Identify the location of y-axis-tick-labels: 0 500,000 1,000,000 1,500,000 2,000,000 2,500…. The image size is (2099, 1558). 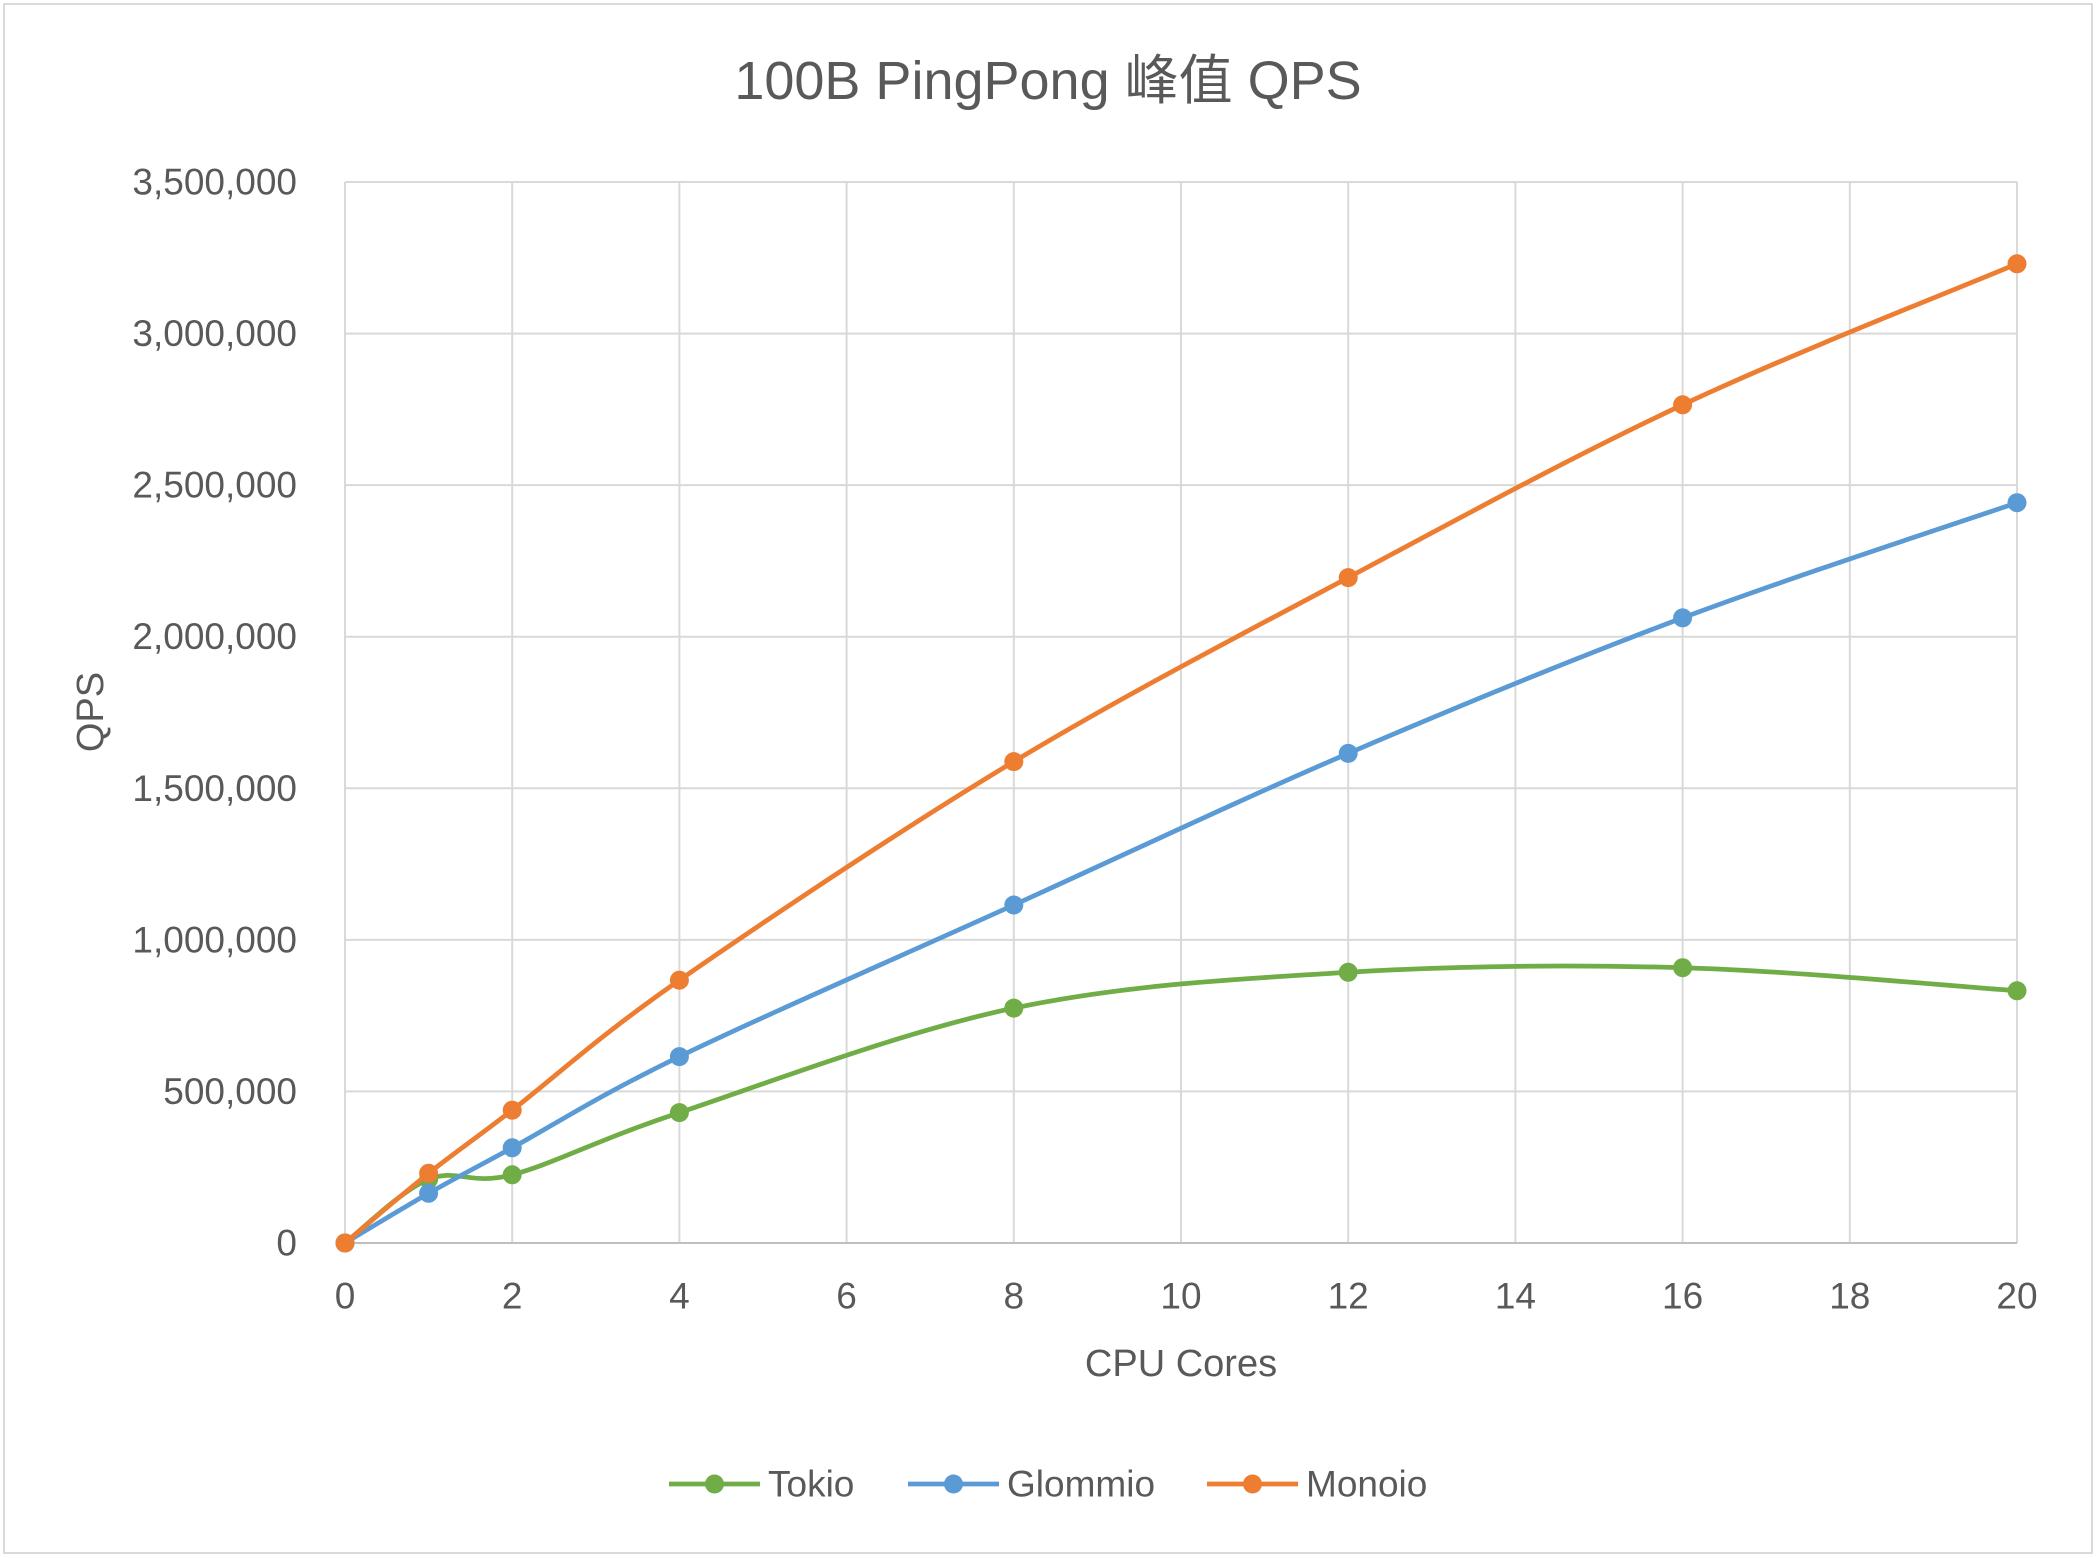
(214, 713).